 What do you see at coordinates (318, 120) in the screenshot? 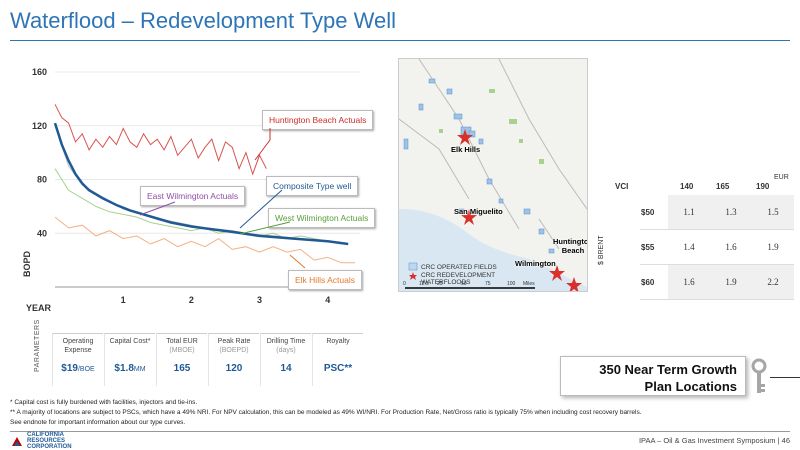
I see `callout-huntington-beach: Huntington Beach Actuals` at bounding box center [318, 120].